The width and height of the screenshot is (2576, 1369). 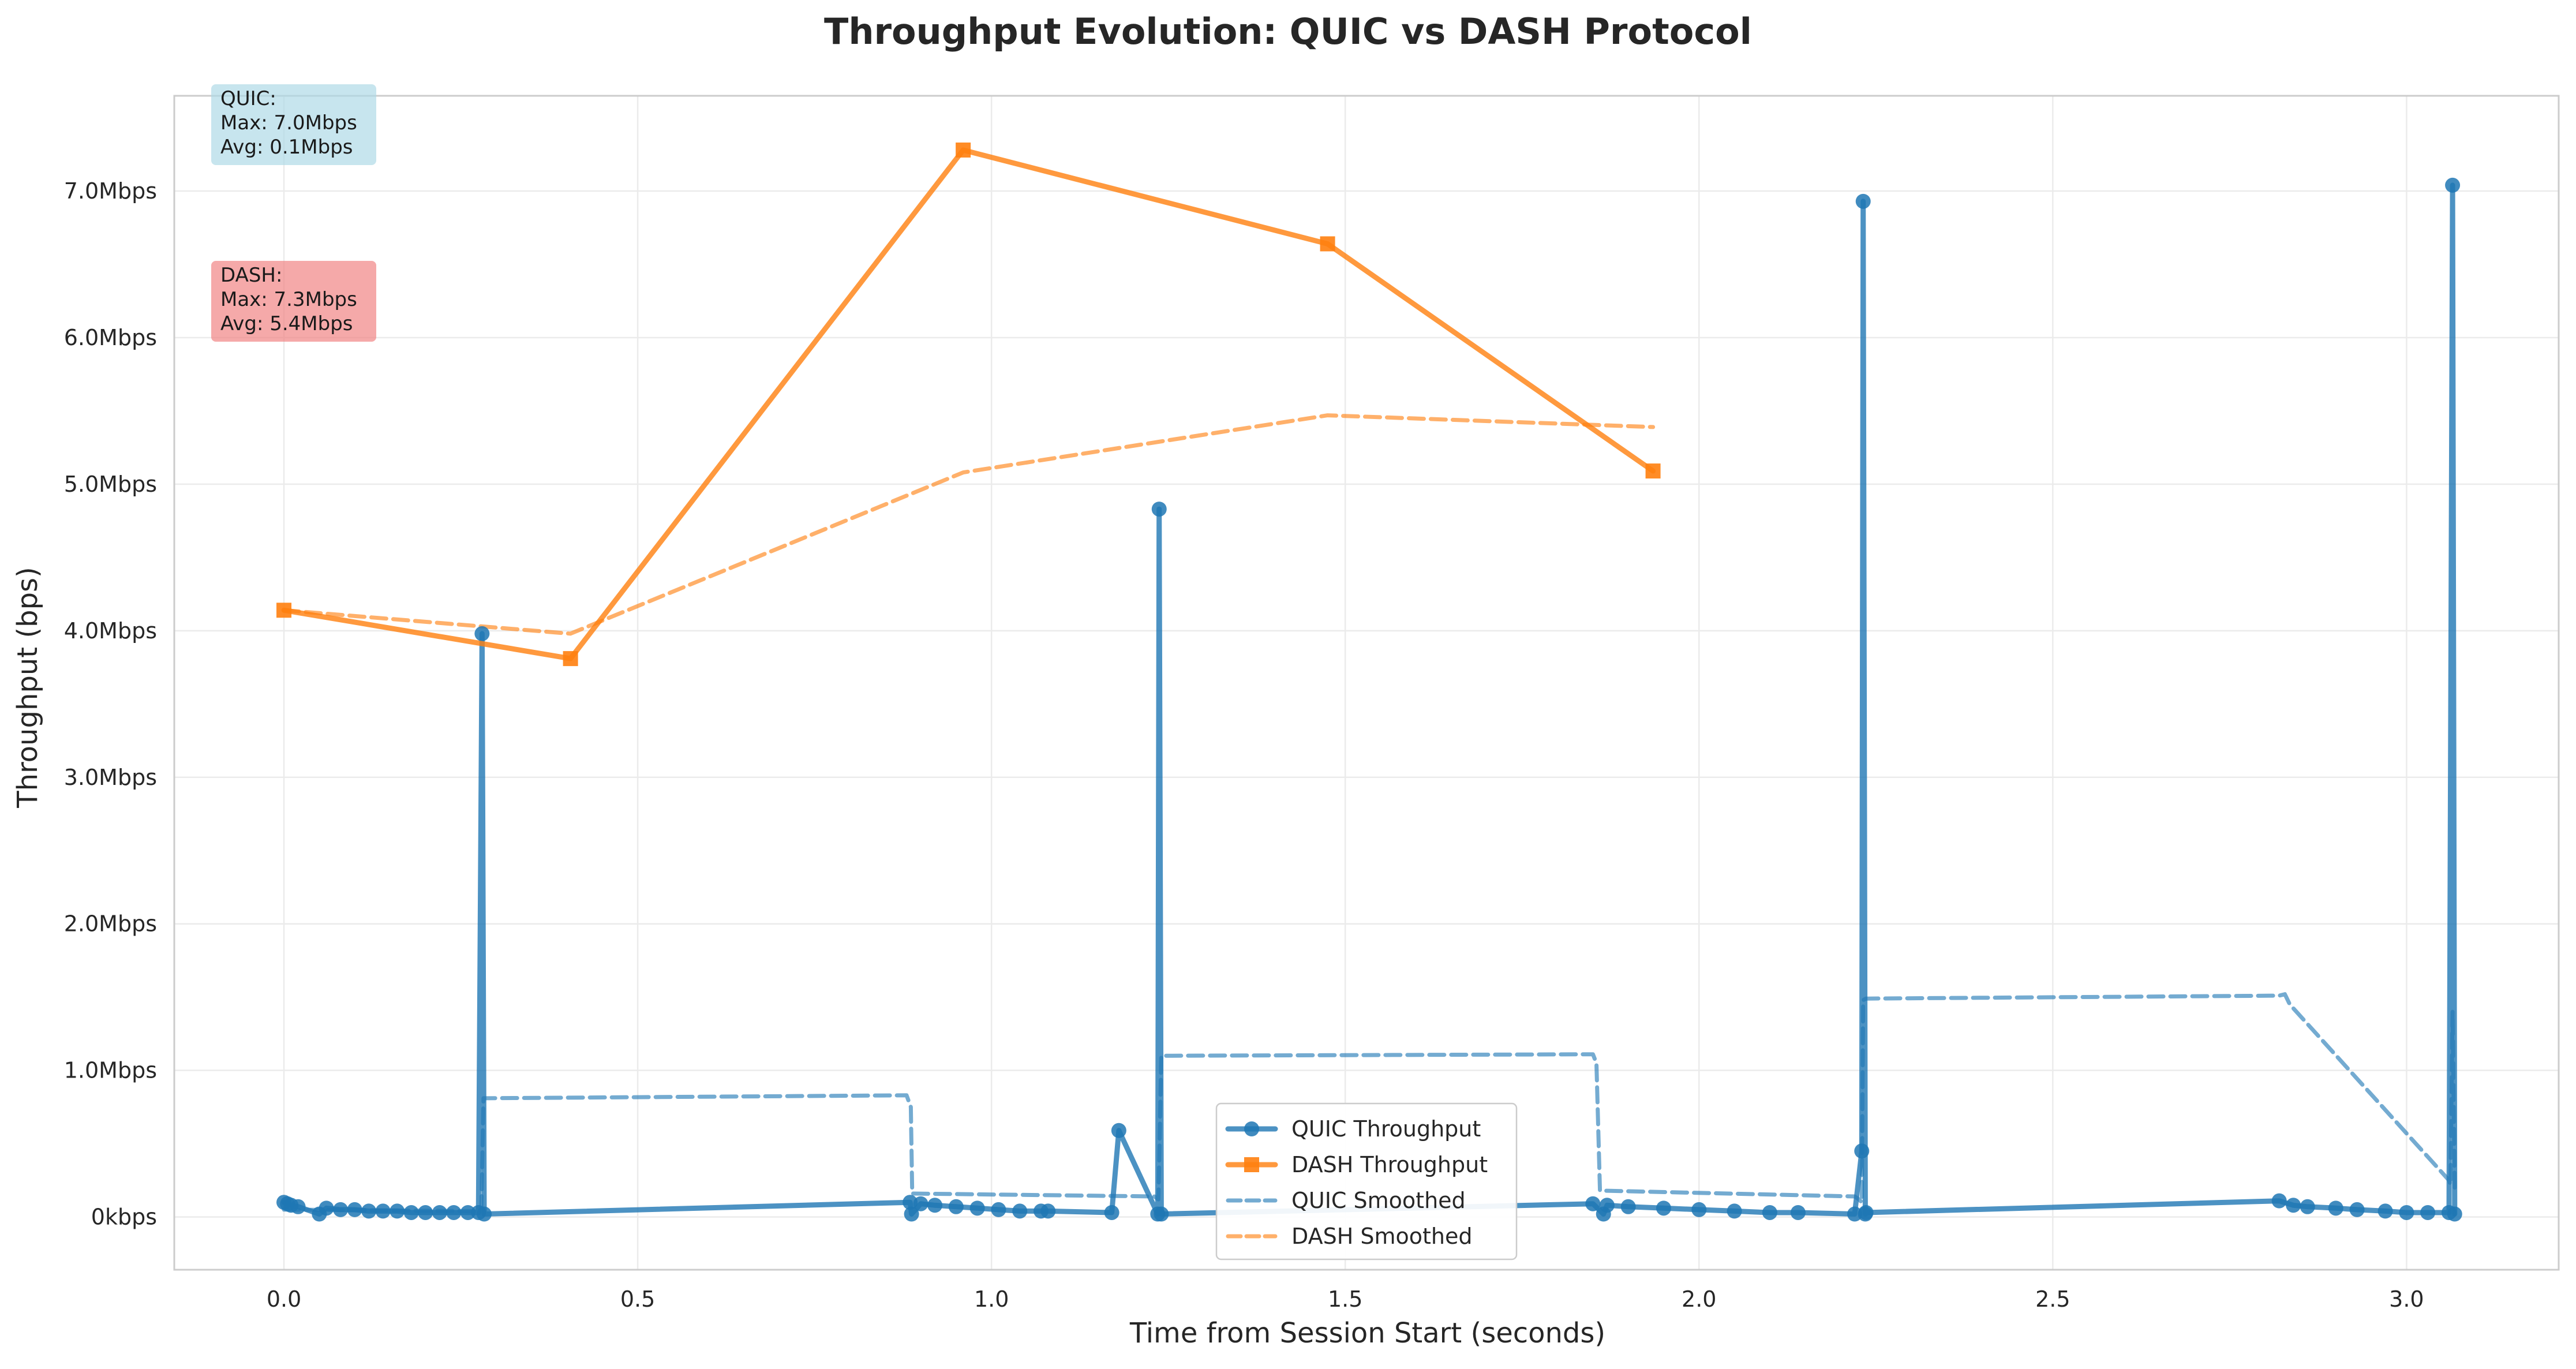 What do you see at coordinates (110, 1070) in the screenshot?
I see `y-tick-label: 1.0Mbps` at bounding box center [110, 1070].